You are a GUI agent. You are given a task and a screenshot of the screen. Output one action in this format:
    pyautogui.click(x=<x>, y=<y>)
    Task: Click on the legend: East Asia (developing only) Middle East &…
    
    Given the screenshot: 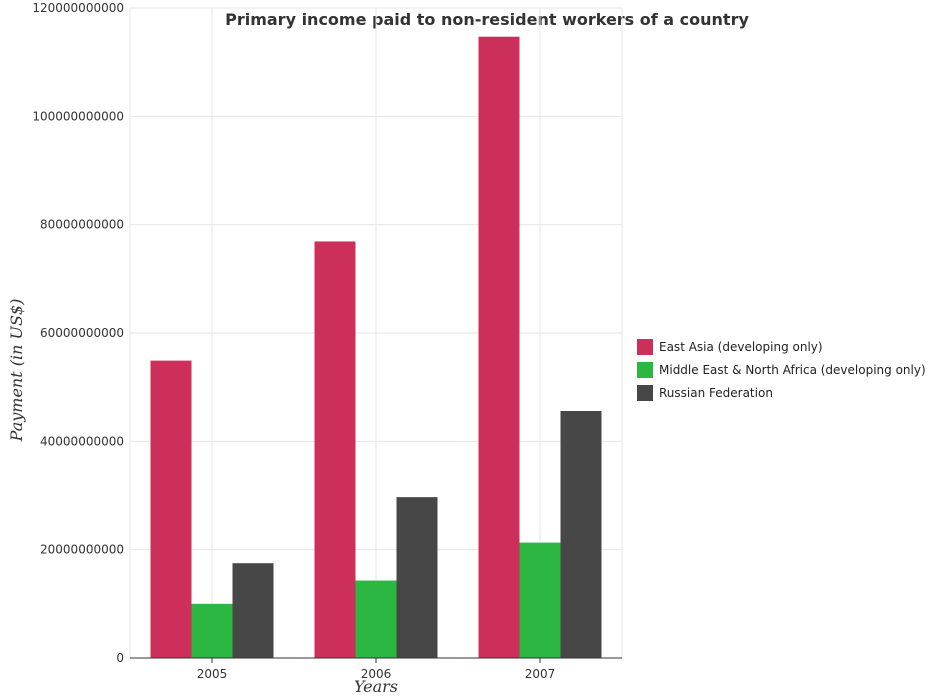 What is the action you would take?
    pyautogui.click(x=781, y=370)
    